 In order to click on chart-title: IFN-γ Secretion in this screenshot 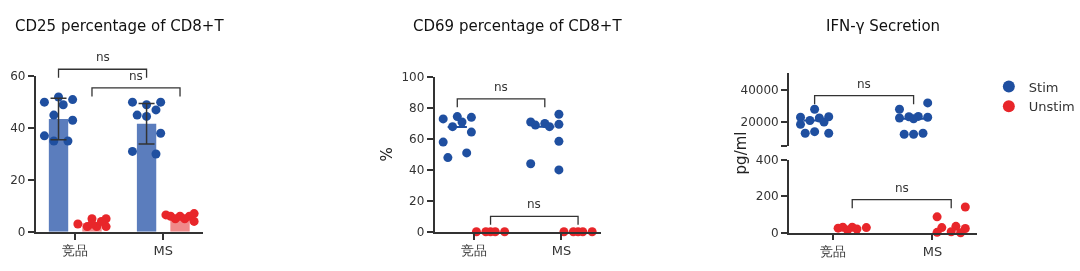, I will do `click(883, 26)`.